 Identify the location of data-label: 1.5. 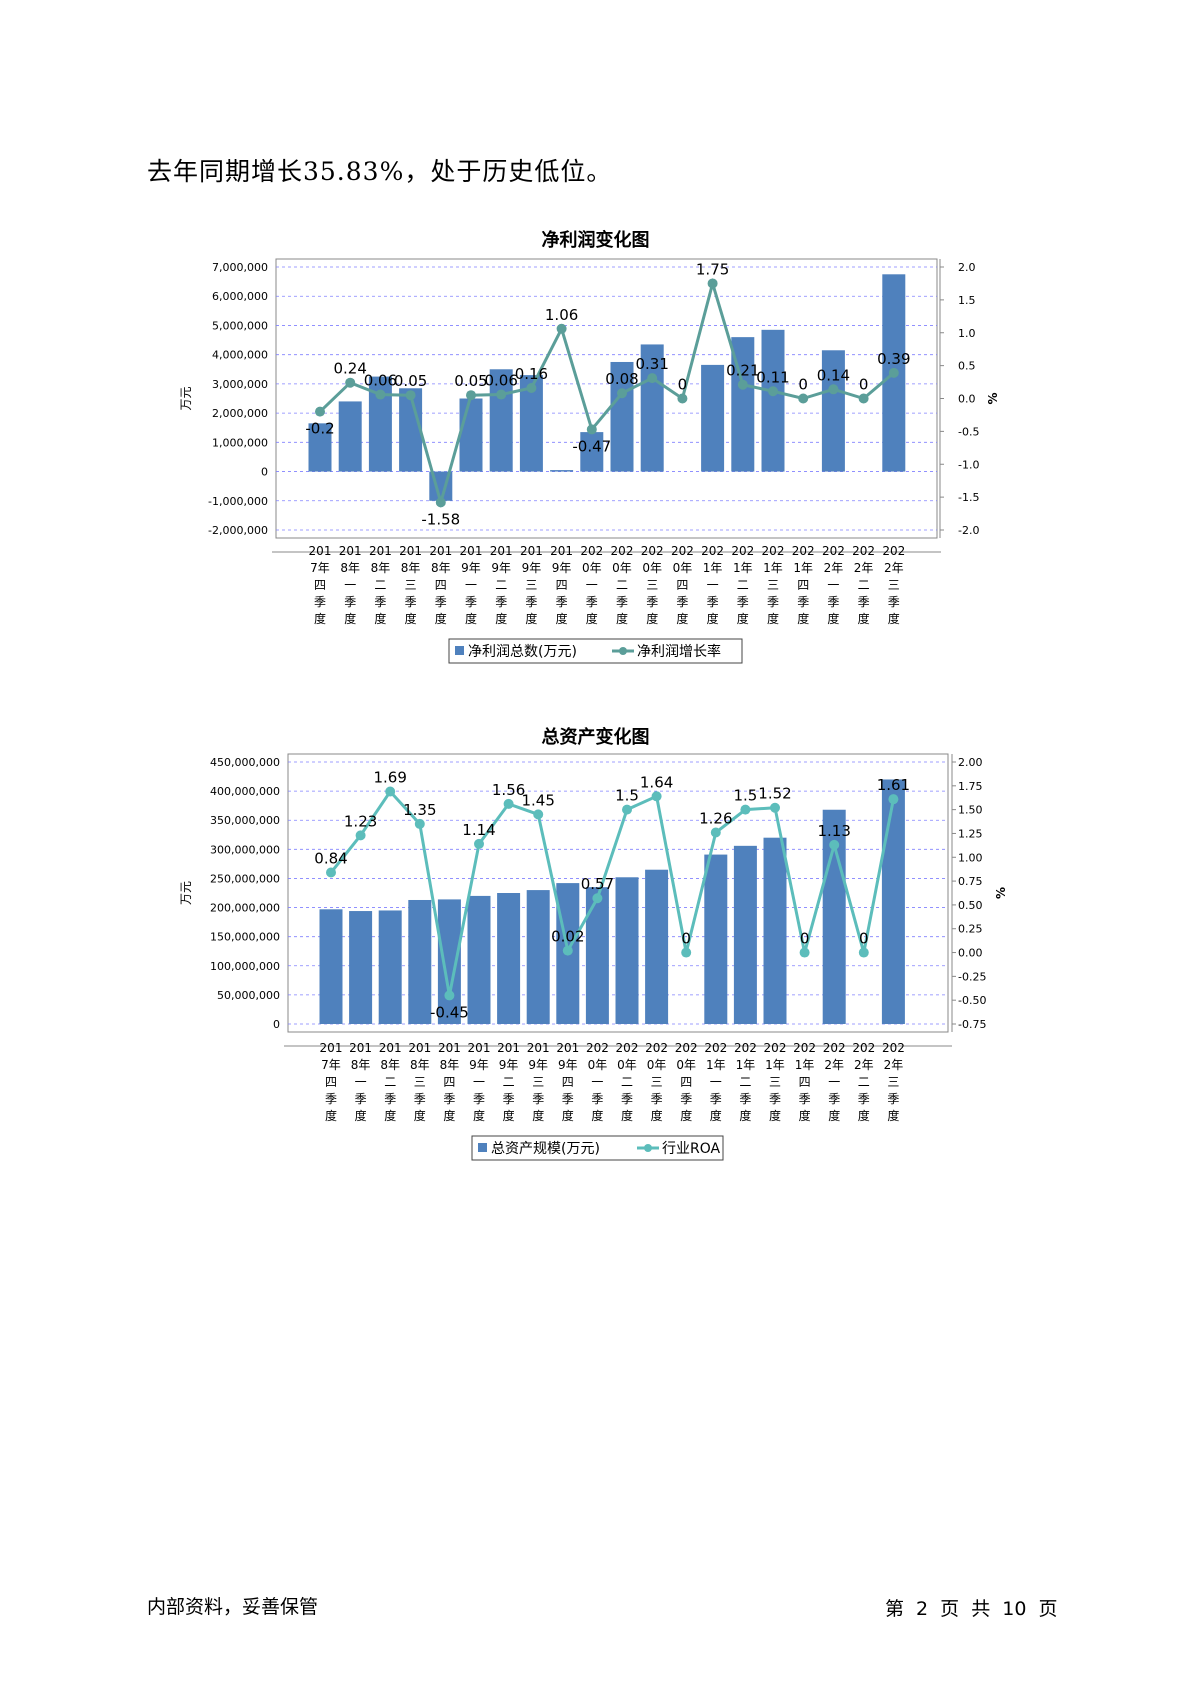
(745, 796).